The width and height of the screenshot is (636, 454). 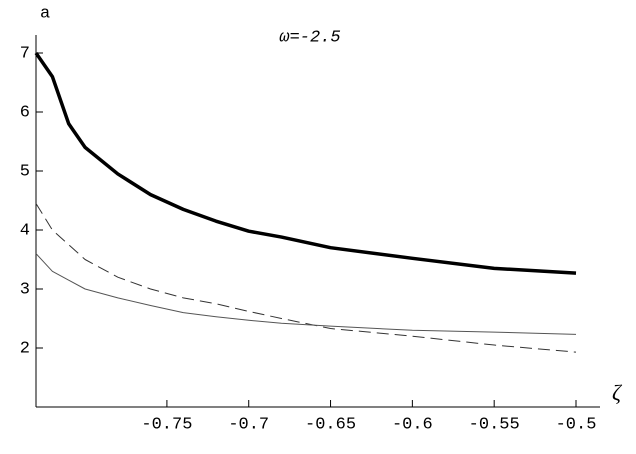 What do you see at coordinates (25, 230) in the screenshot?
I see `y-tick-label: 4` at bounding box center [25, 230].